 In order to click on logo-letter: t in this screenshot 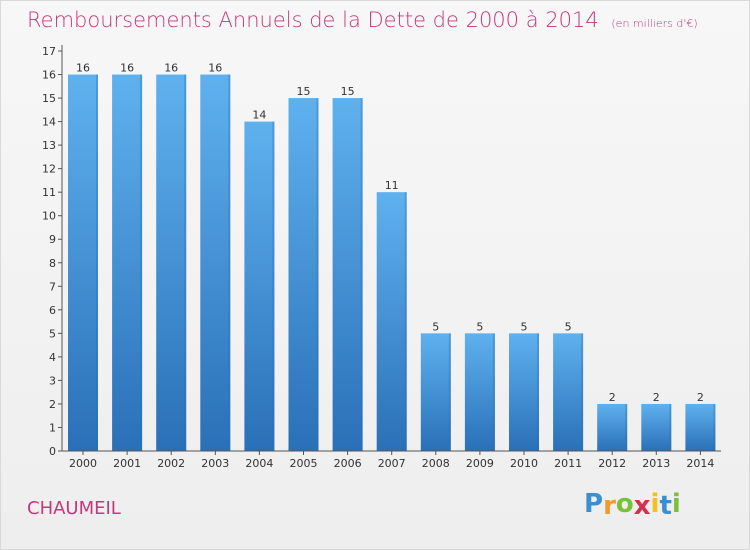, I will do `click(665, 506)`.